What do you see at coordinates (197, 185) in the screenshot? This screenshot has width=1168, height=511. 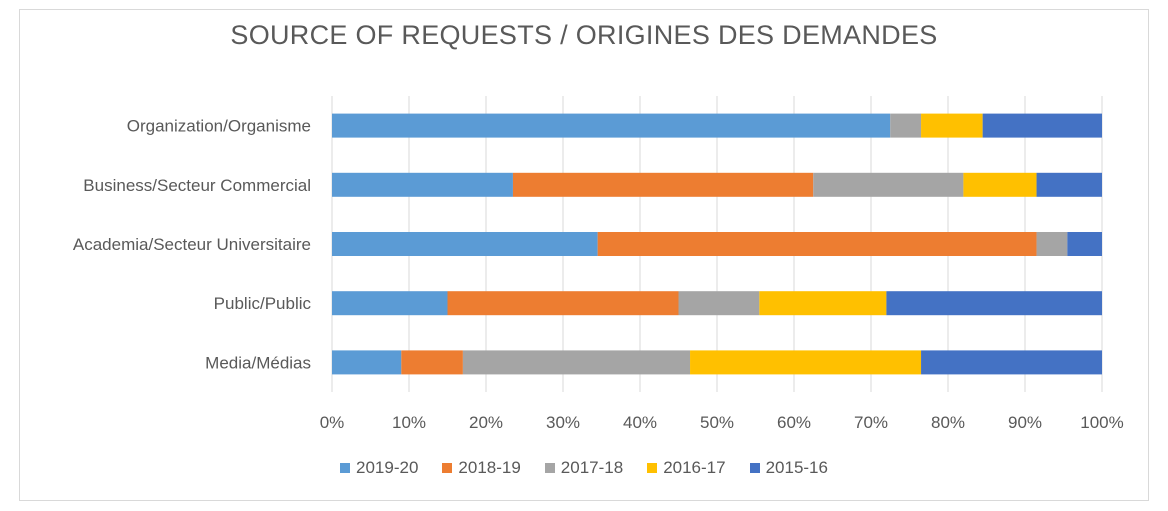 I see `category-label: Business/Secteur Commercial` at bounding box center [197, 185].